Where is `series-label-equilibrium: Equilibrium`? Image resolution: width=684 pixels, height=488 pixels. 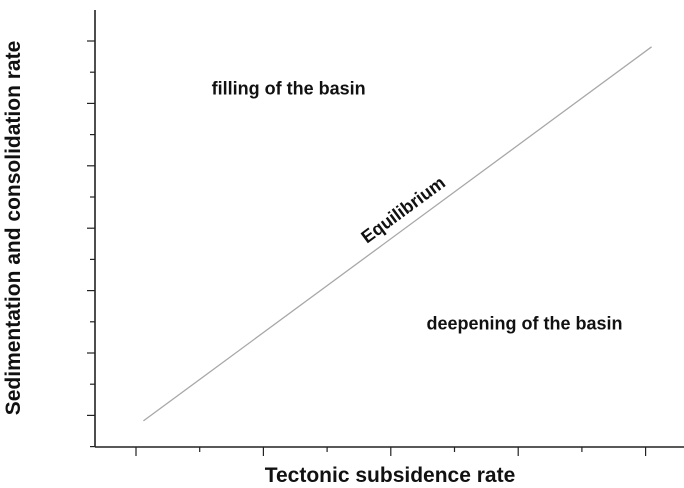
series-label-equilibrium: Equilibrium is located at coordinates (403, 209).